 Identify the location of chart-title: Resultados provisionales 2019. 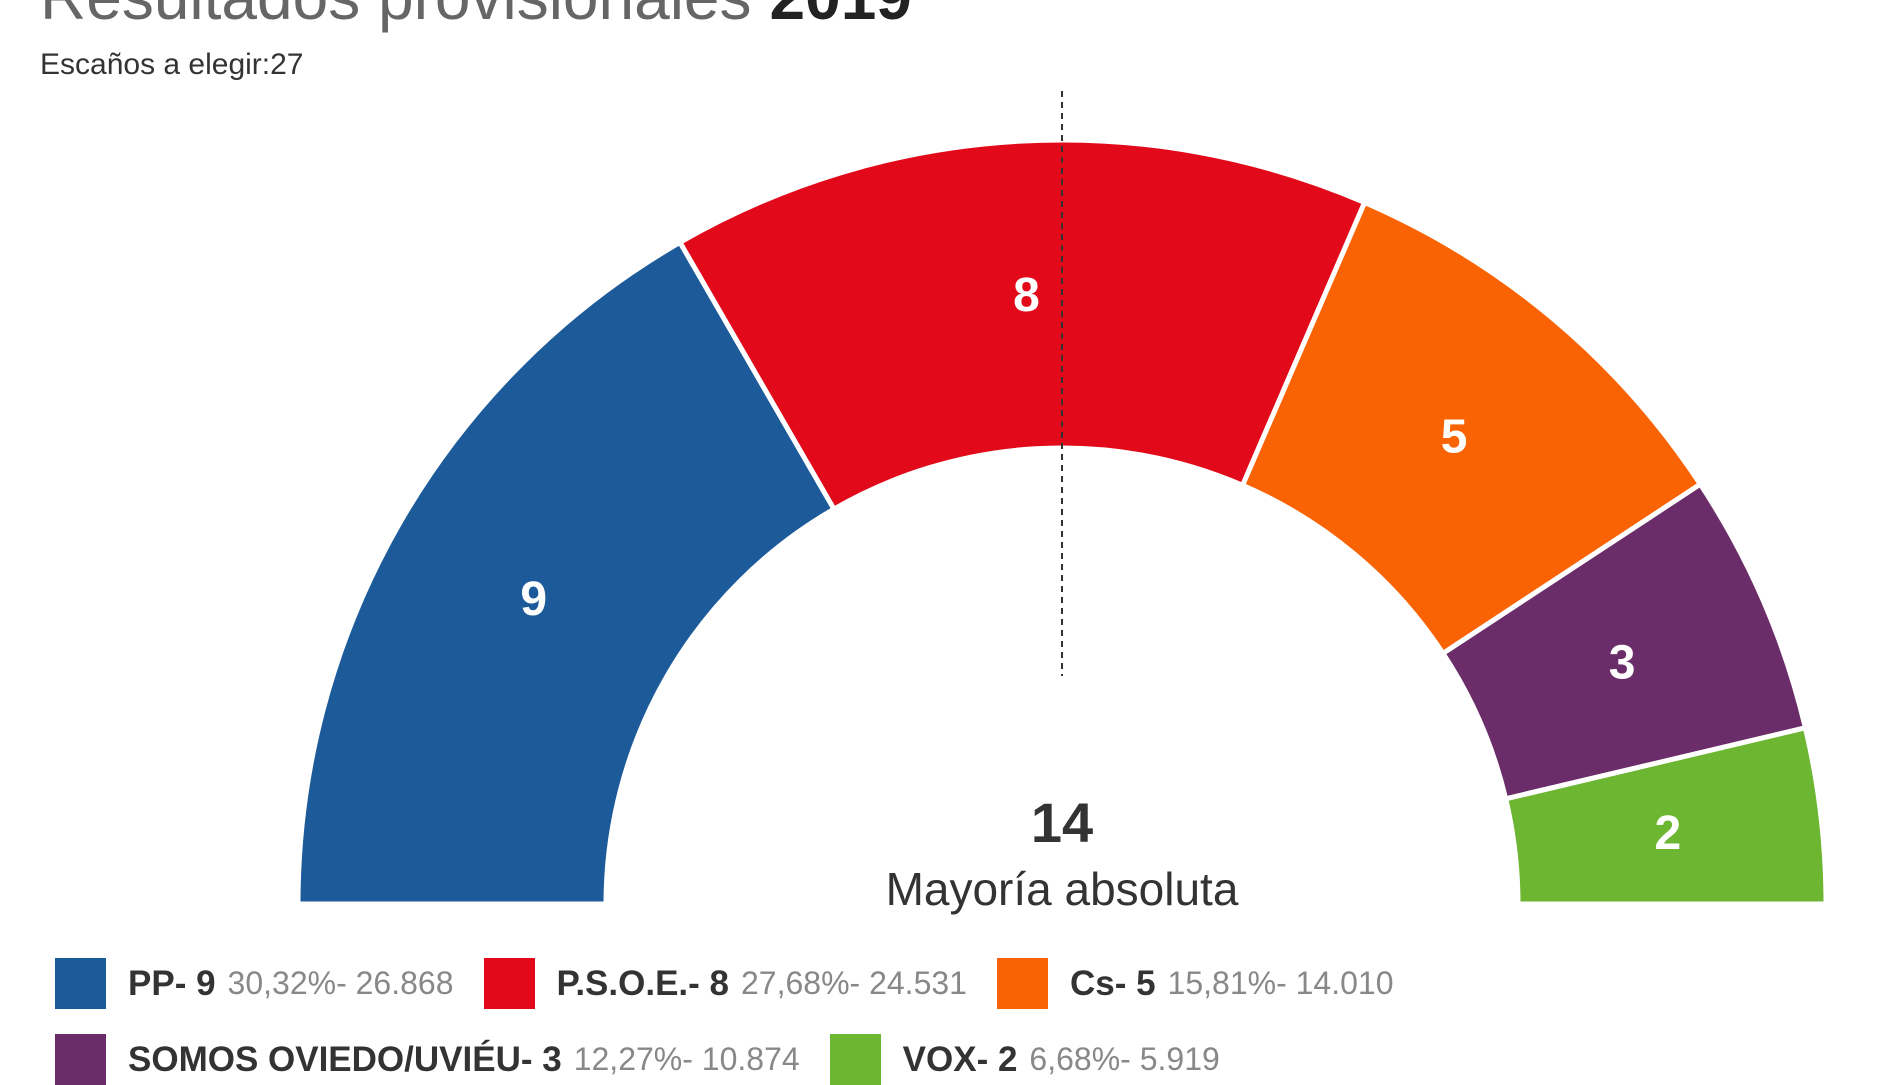
(476, 17).